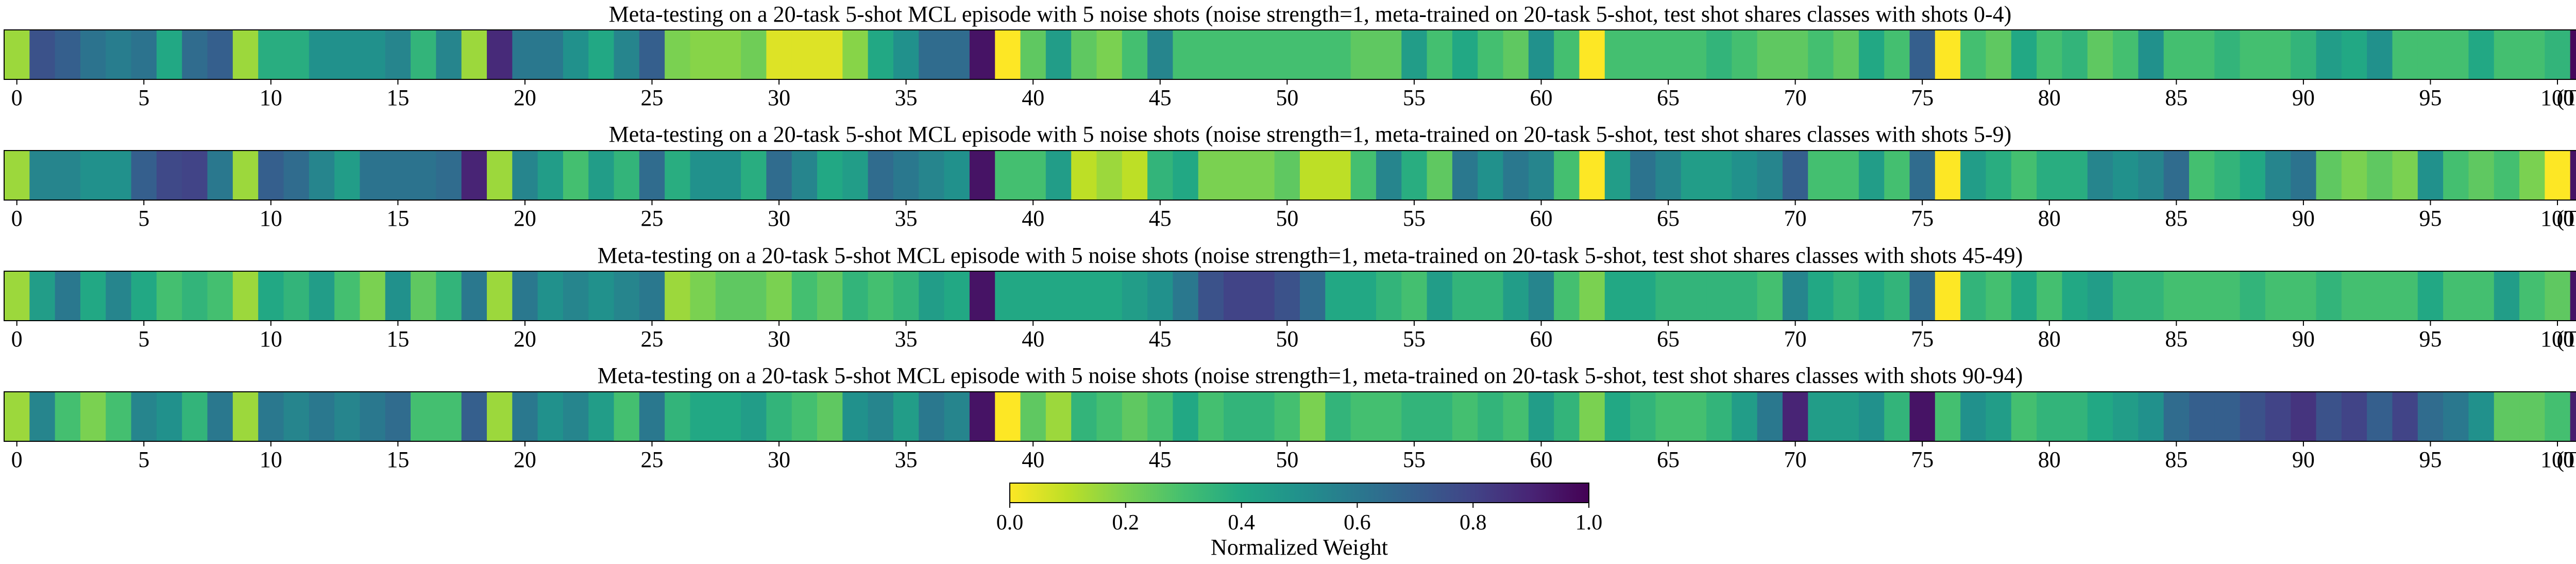 Image resolution: width=2576 pixels, height=564 pixels. What do you see at coordinates (779, 218) in the screenshot?
I see `row-2-tick-label-30: 30` at bounding box center [779, 218].